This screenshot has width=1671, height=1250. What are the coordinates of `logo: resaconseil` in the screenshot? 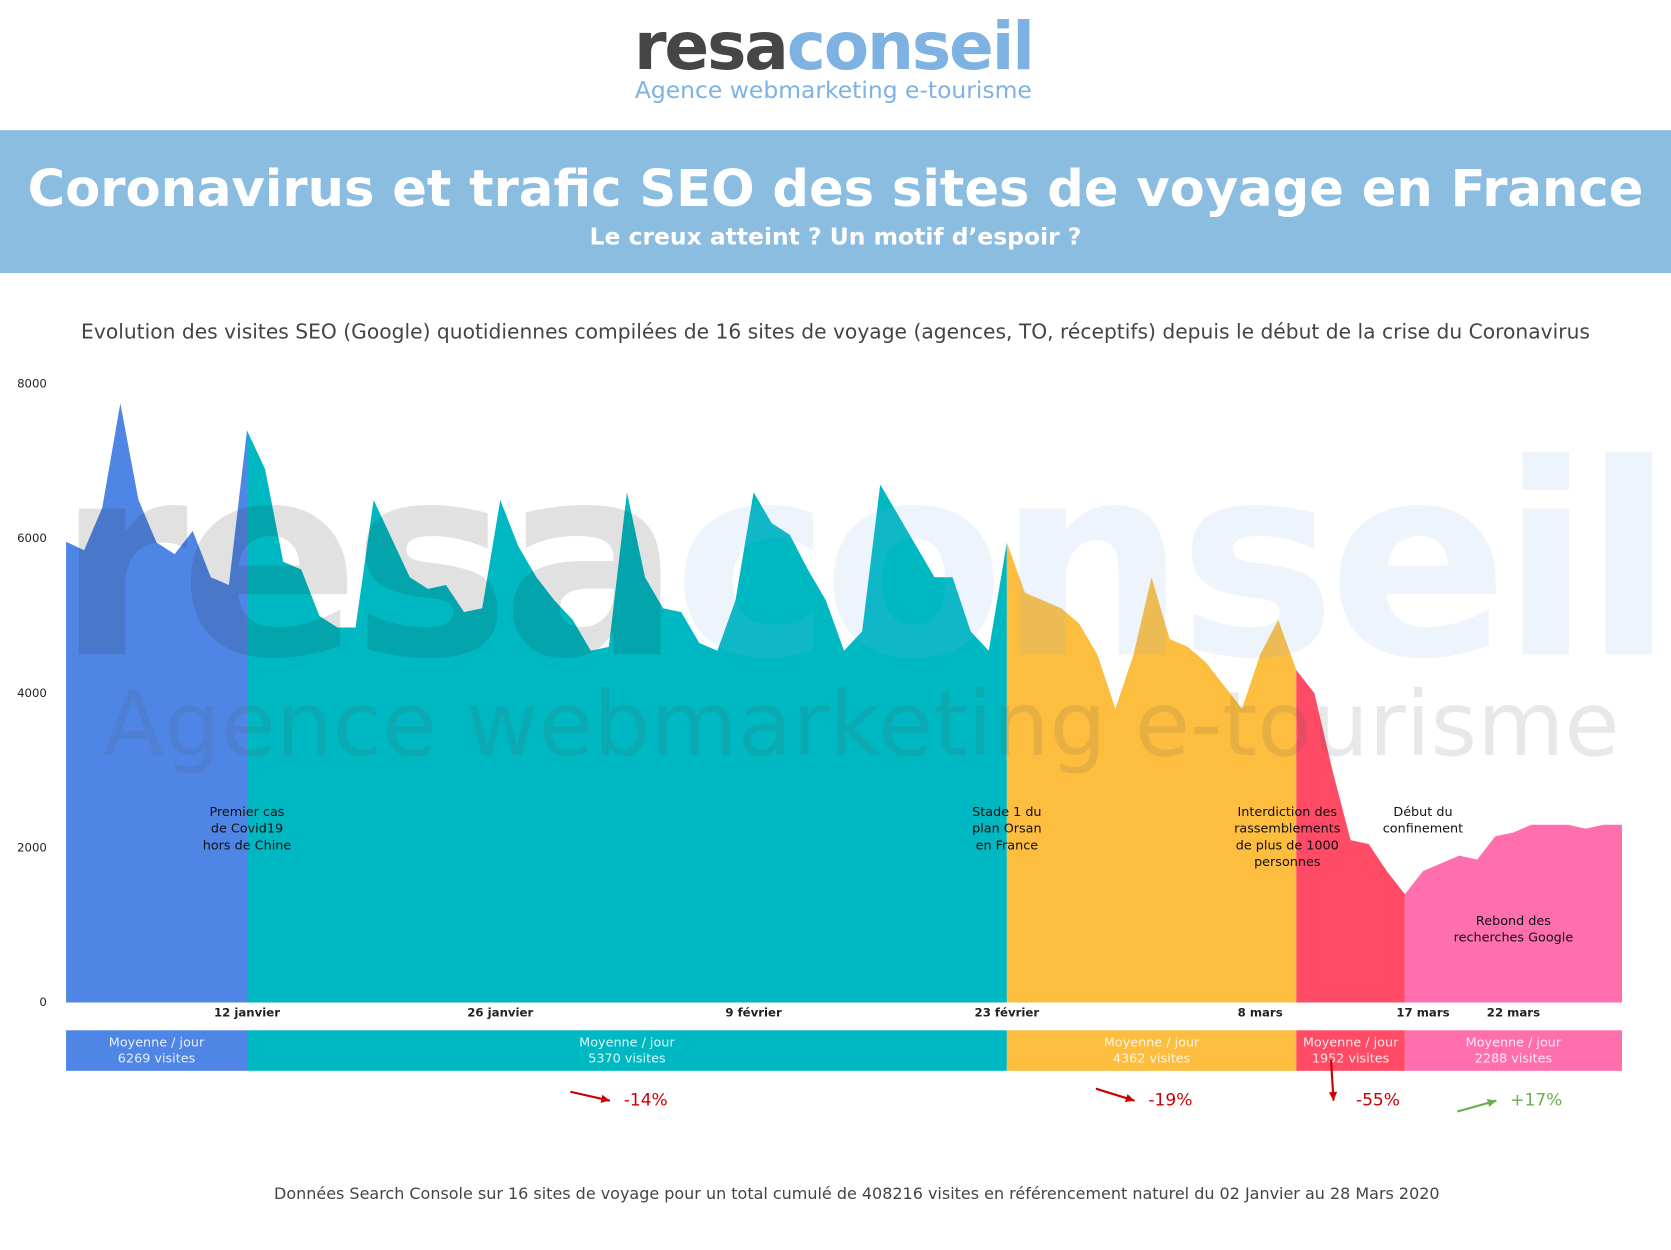 It's located at (833, 46).